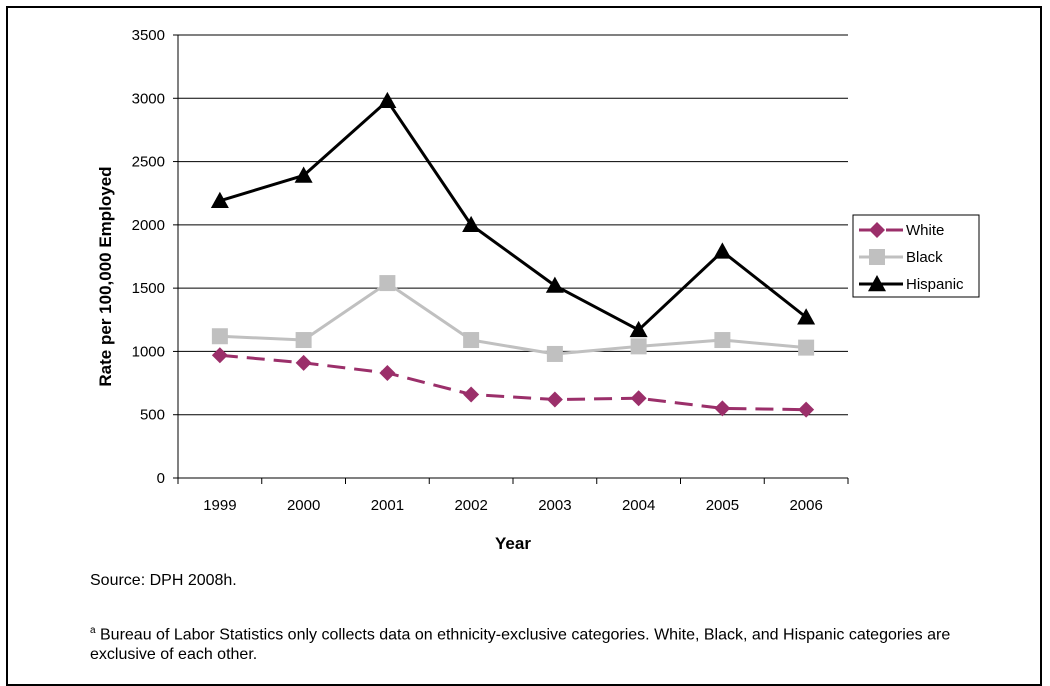 The width and height of the screenshot is (1050, 686). What do you see at coordinates (925, 230) in the screenshot?
I see `legend-label-white: White` at bounding box center [925, 230].